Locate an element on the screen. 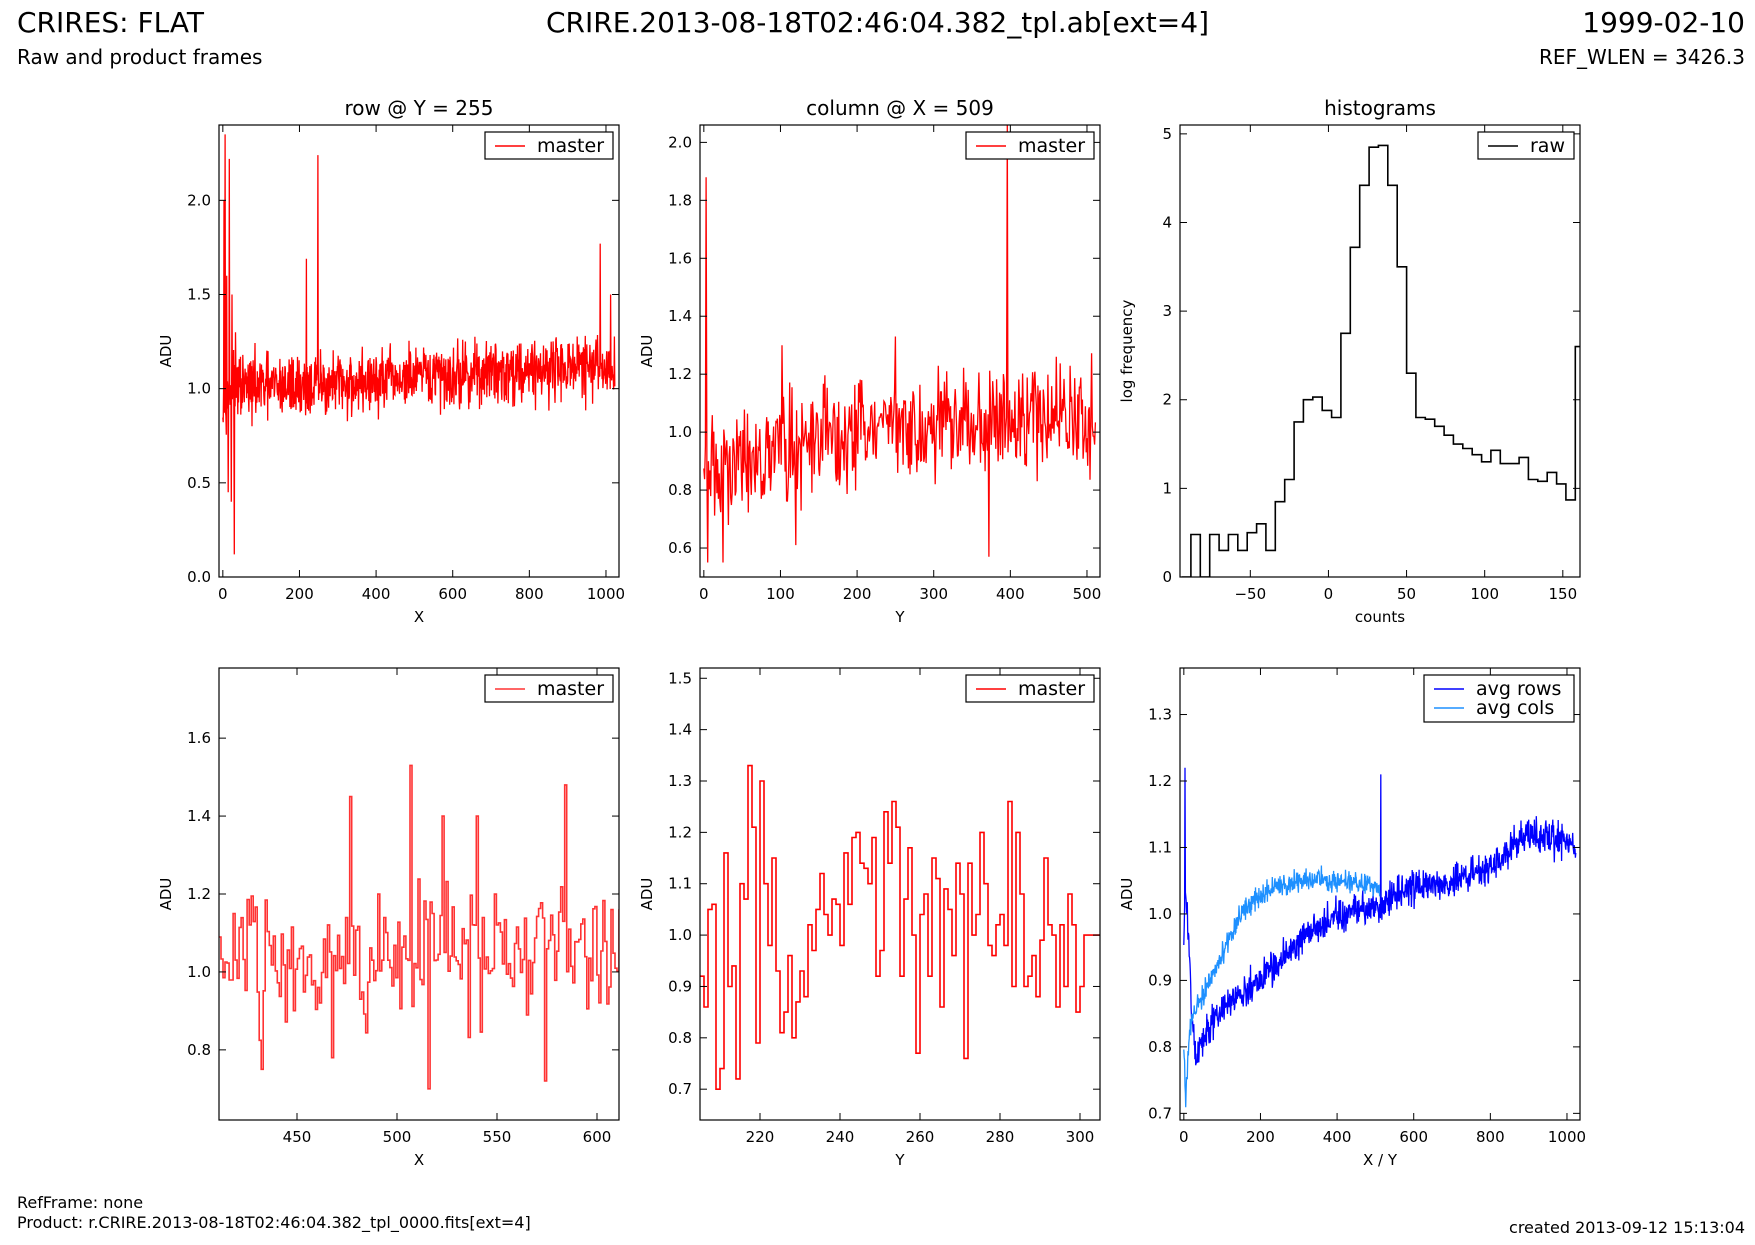 The width and height of the screenshot is (1755, 1245). y-tick-label: 1 is located at coordinates (1167, 488).